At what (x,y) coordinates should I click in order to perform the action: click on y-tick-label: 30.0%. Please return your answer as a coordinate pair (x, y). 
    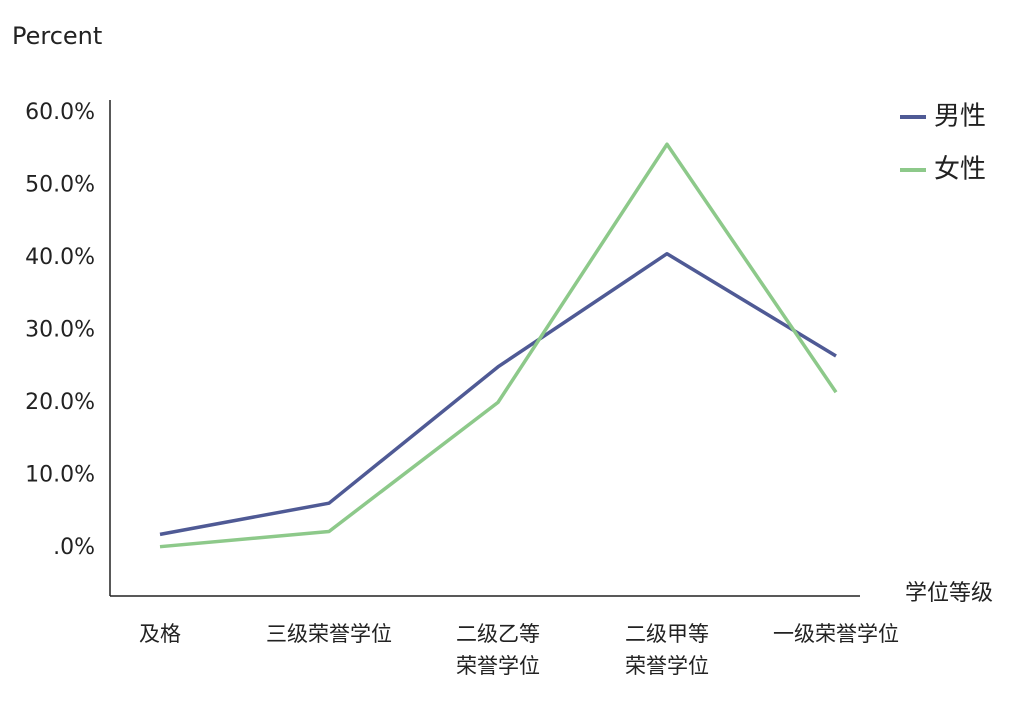
    Looking at the image, I should click on (60, 330).